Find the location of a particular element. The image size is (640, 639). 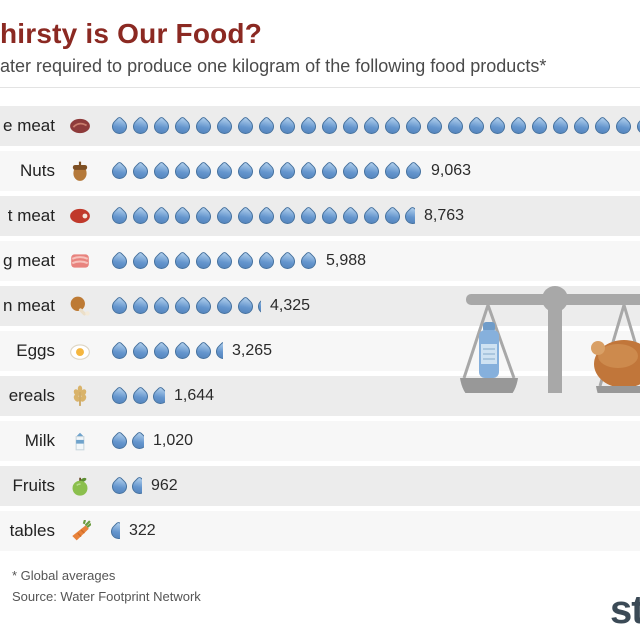

fruits-icon is located at coordinates (80, 486).